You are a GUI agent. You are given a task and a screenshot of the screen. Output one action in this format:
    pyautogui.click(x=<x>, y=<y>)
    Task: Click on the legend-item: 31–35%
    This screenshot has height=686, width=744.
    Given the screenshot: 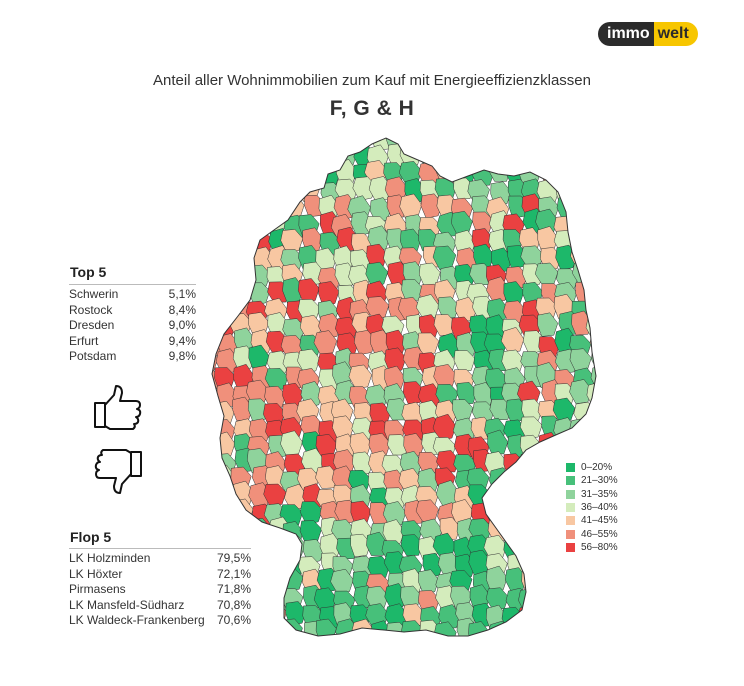 What is the action you would take?
    pyautogui.click(x=592, y=494)
    